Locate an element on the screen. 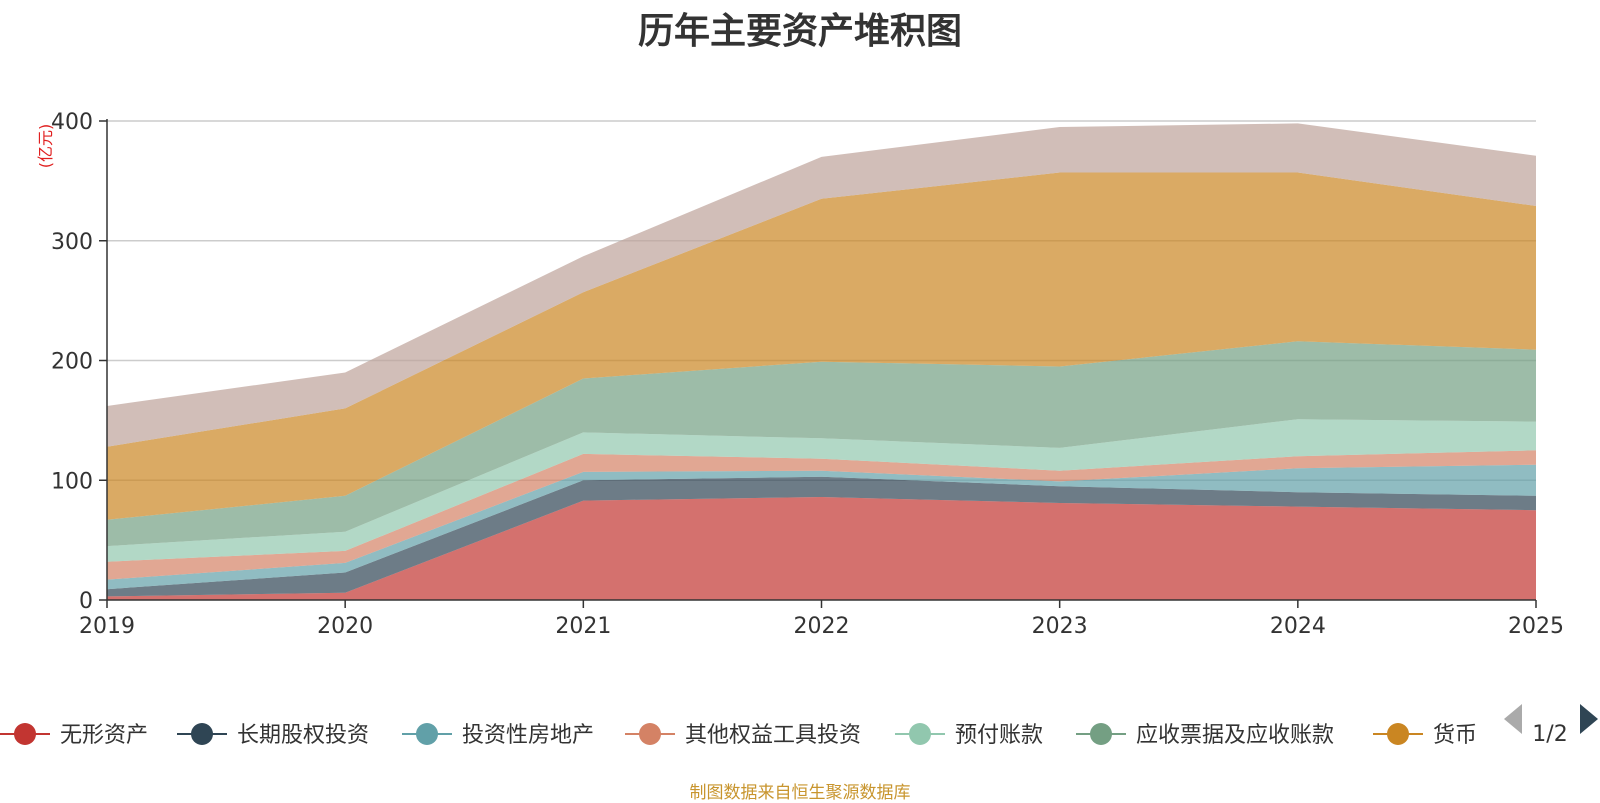 The width and height of the screenshot is (1600, 803). x-tick-label: 2025 is located at coordinates (1536, 626).